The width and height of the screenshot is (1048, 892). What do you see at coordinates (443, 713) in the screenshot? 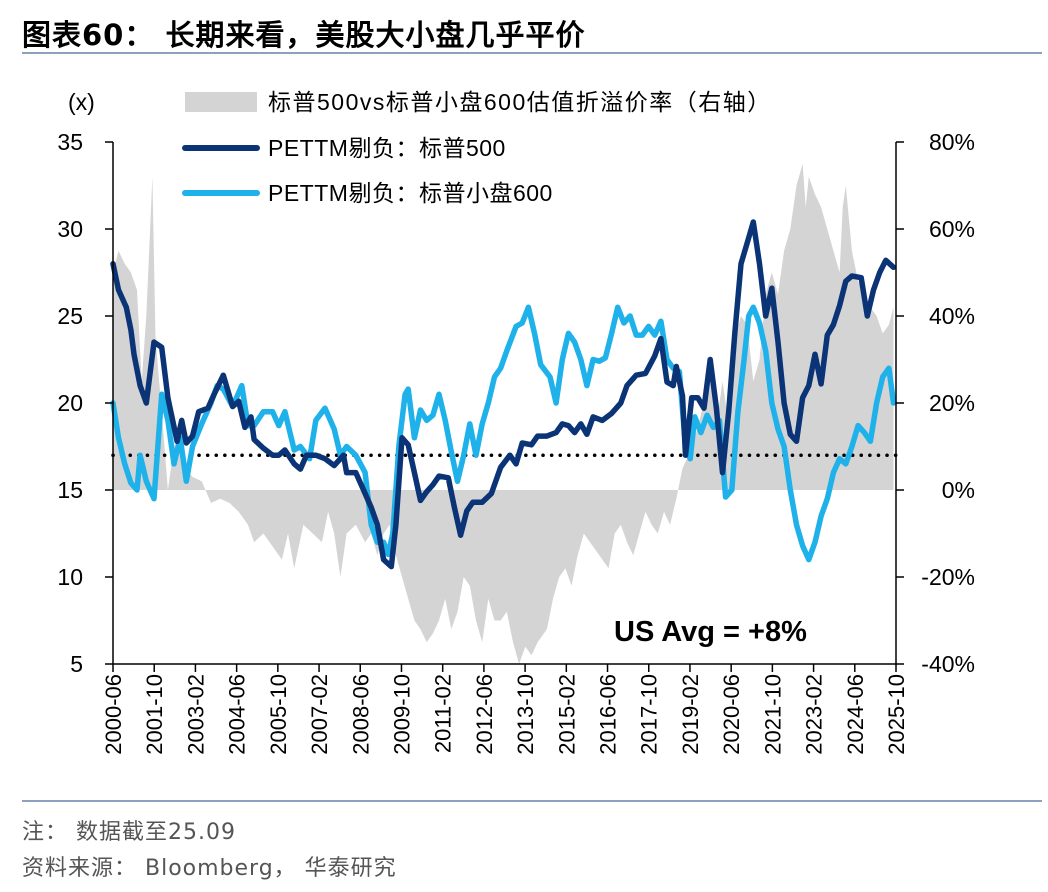
I see `x-tick-label: 2011-02` at bounding box center [443, 713].